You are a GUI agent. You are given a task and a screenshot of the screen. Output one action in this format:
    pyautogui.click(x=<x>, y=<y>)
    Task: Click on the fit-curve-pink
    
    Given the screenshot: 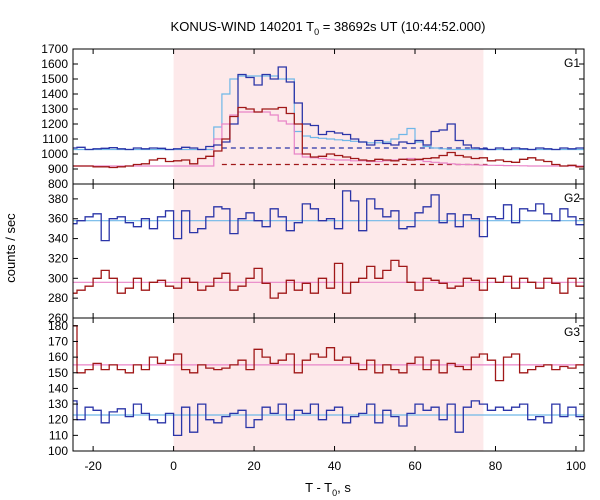 What is the action you would take?
    pyautogui.click(x=328, y=139)
    